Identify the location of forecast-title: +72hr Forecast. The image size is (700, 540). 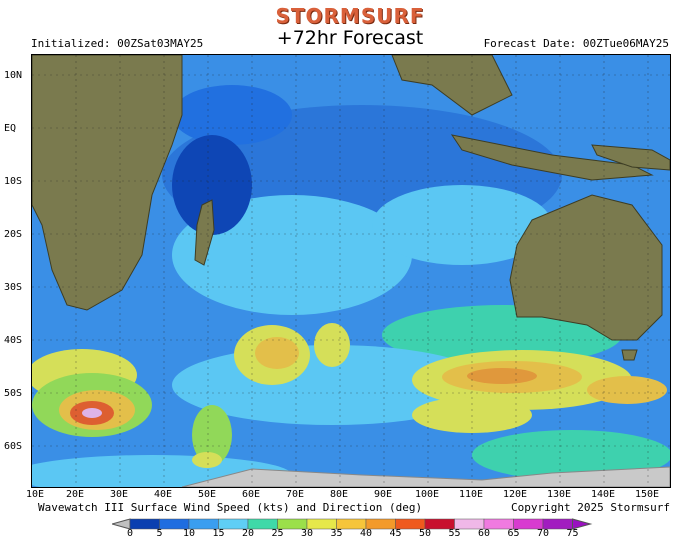
(350, 38).